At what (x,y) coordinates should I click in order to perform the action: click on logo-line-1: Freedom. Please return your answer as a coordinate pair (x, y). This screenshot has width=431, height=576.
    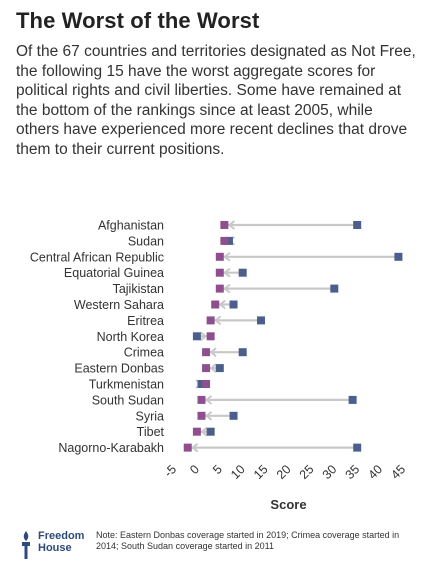
    Looking at the image, I should click on (61, 536).